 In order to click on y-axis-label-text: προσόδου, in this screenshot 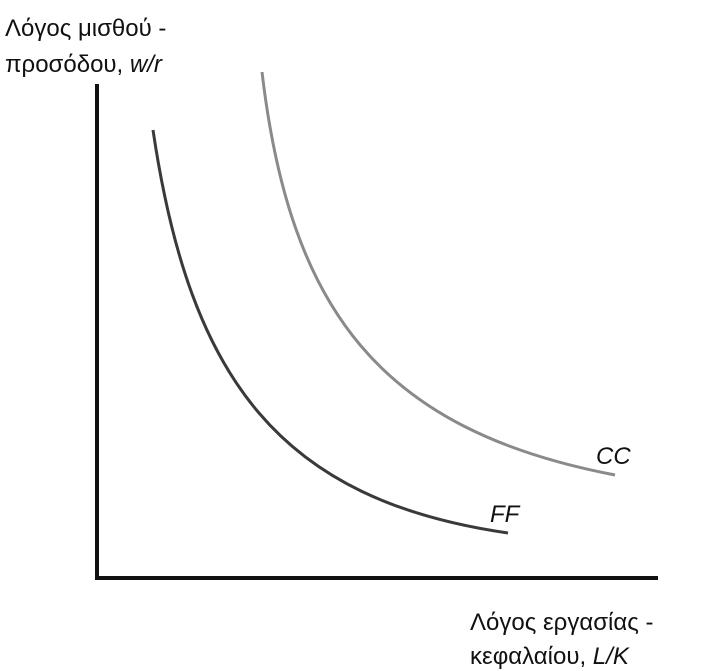, I will do `click(67, 64)`.